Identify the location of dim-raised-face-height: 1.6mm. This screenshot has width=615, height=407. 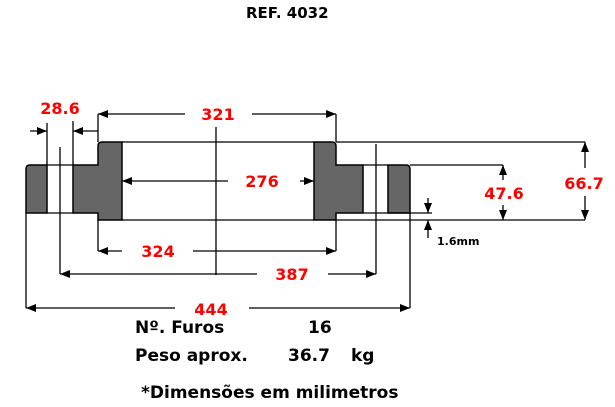
(458, 241).